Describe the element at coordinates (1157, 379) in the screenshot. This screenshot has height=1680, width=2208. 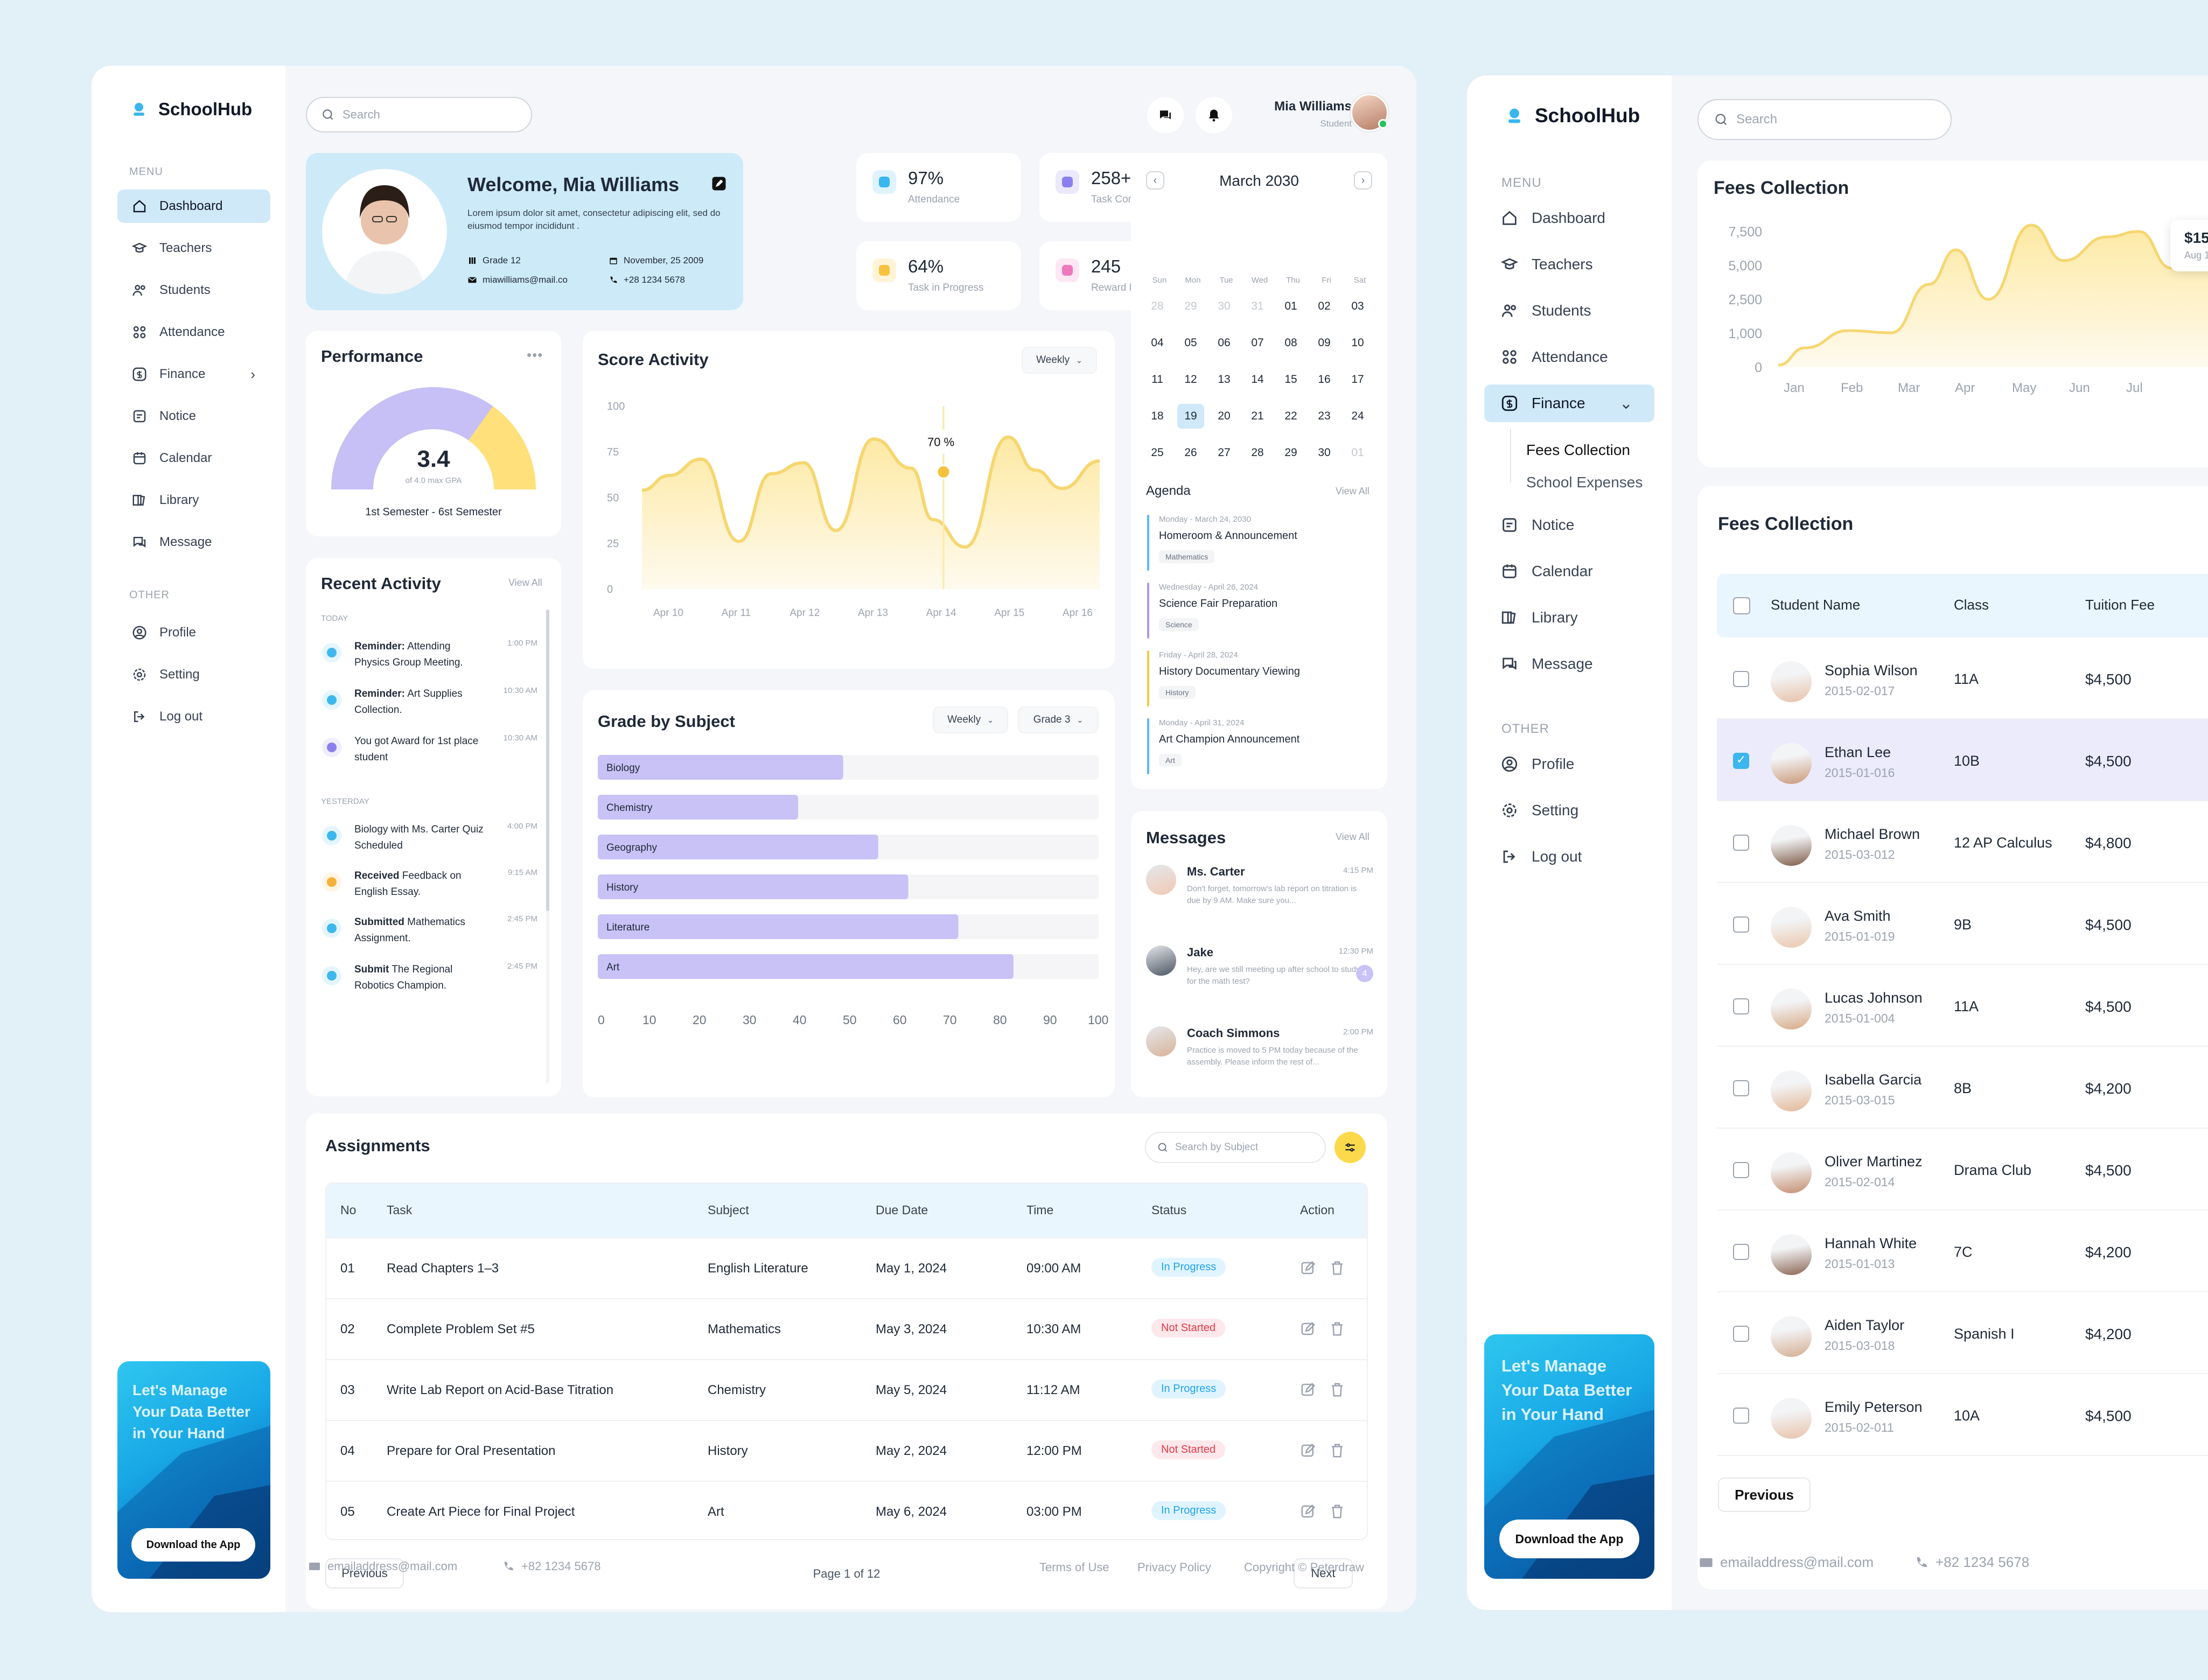
I see `calendar-day: 11` at that location.